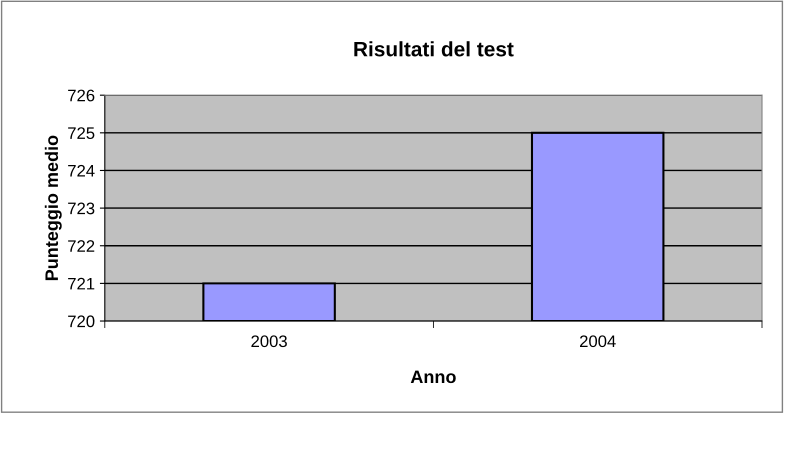 The image size is (800, 449). I want to click on y-tick-label: 722, so click(81, 246).